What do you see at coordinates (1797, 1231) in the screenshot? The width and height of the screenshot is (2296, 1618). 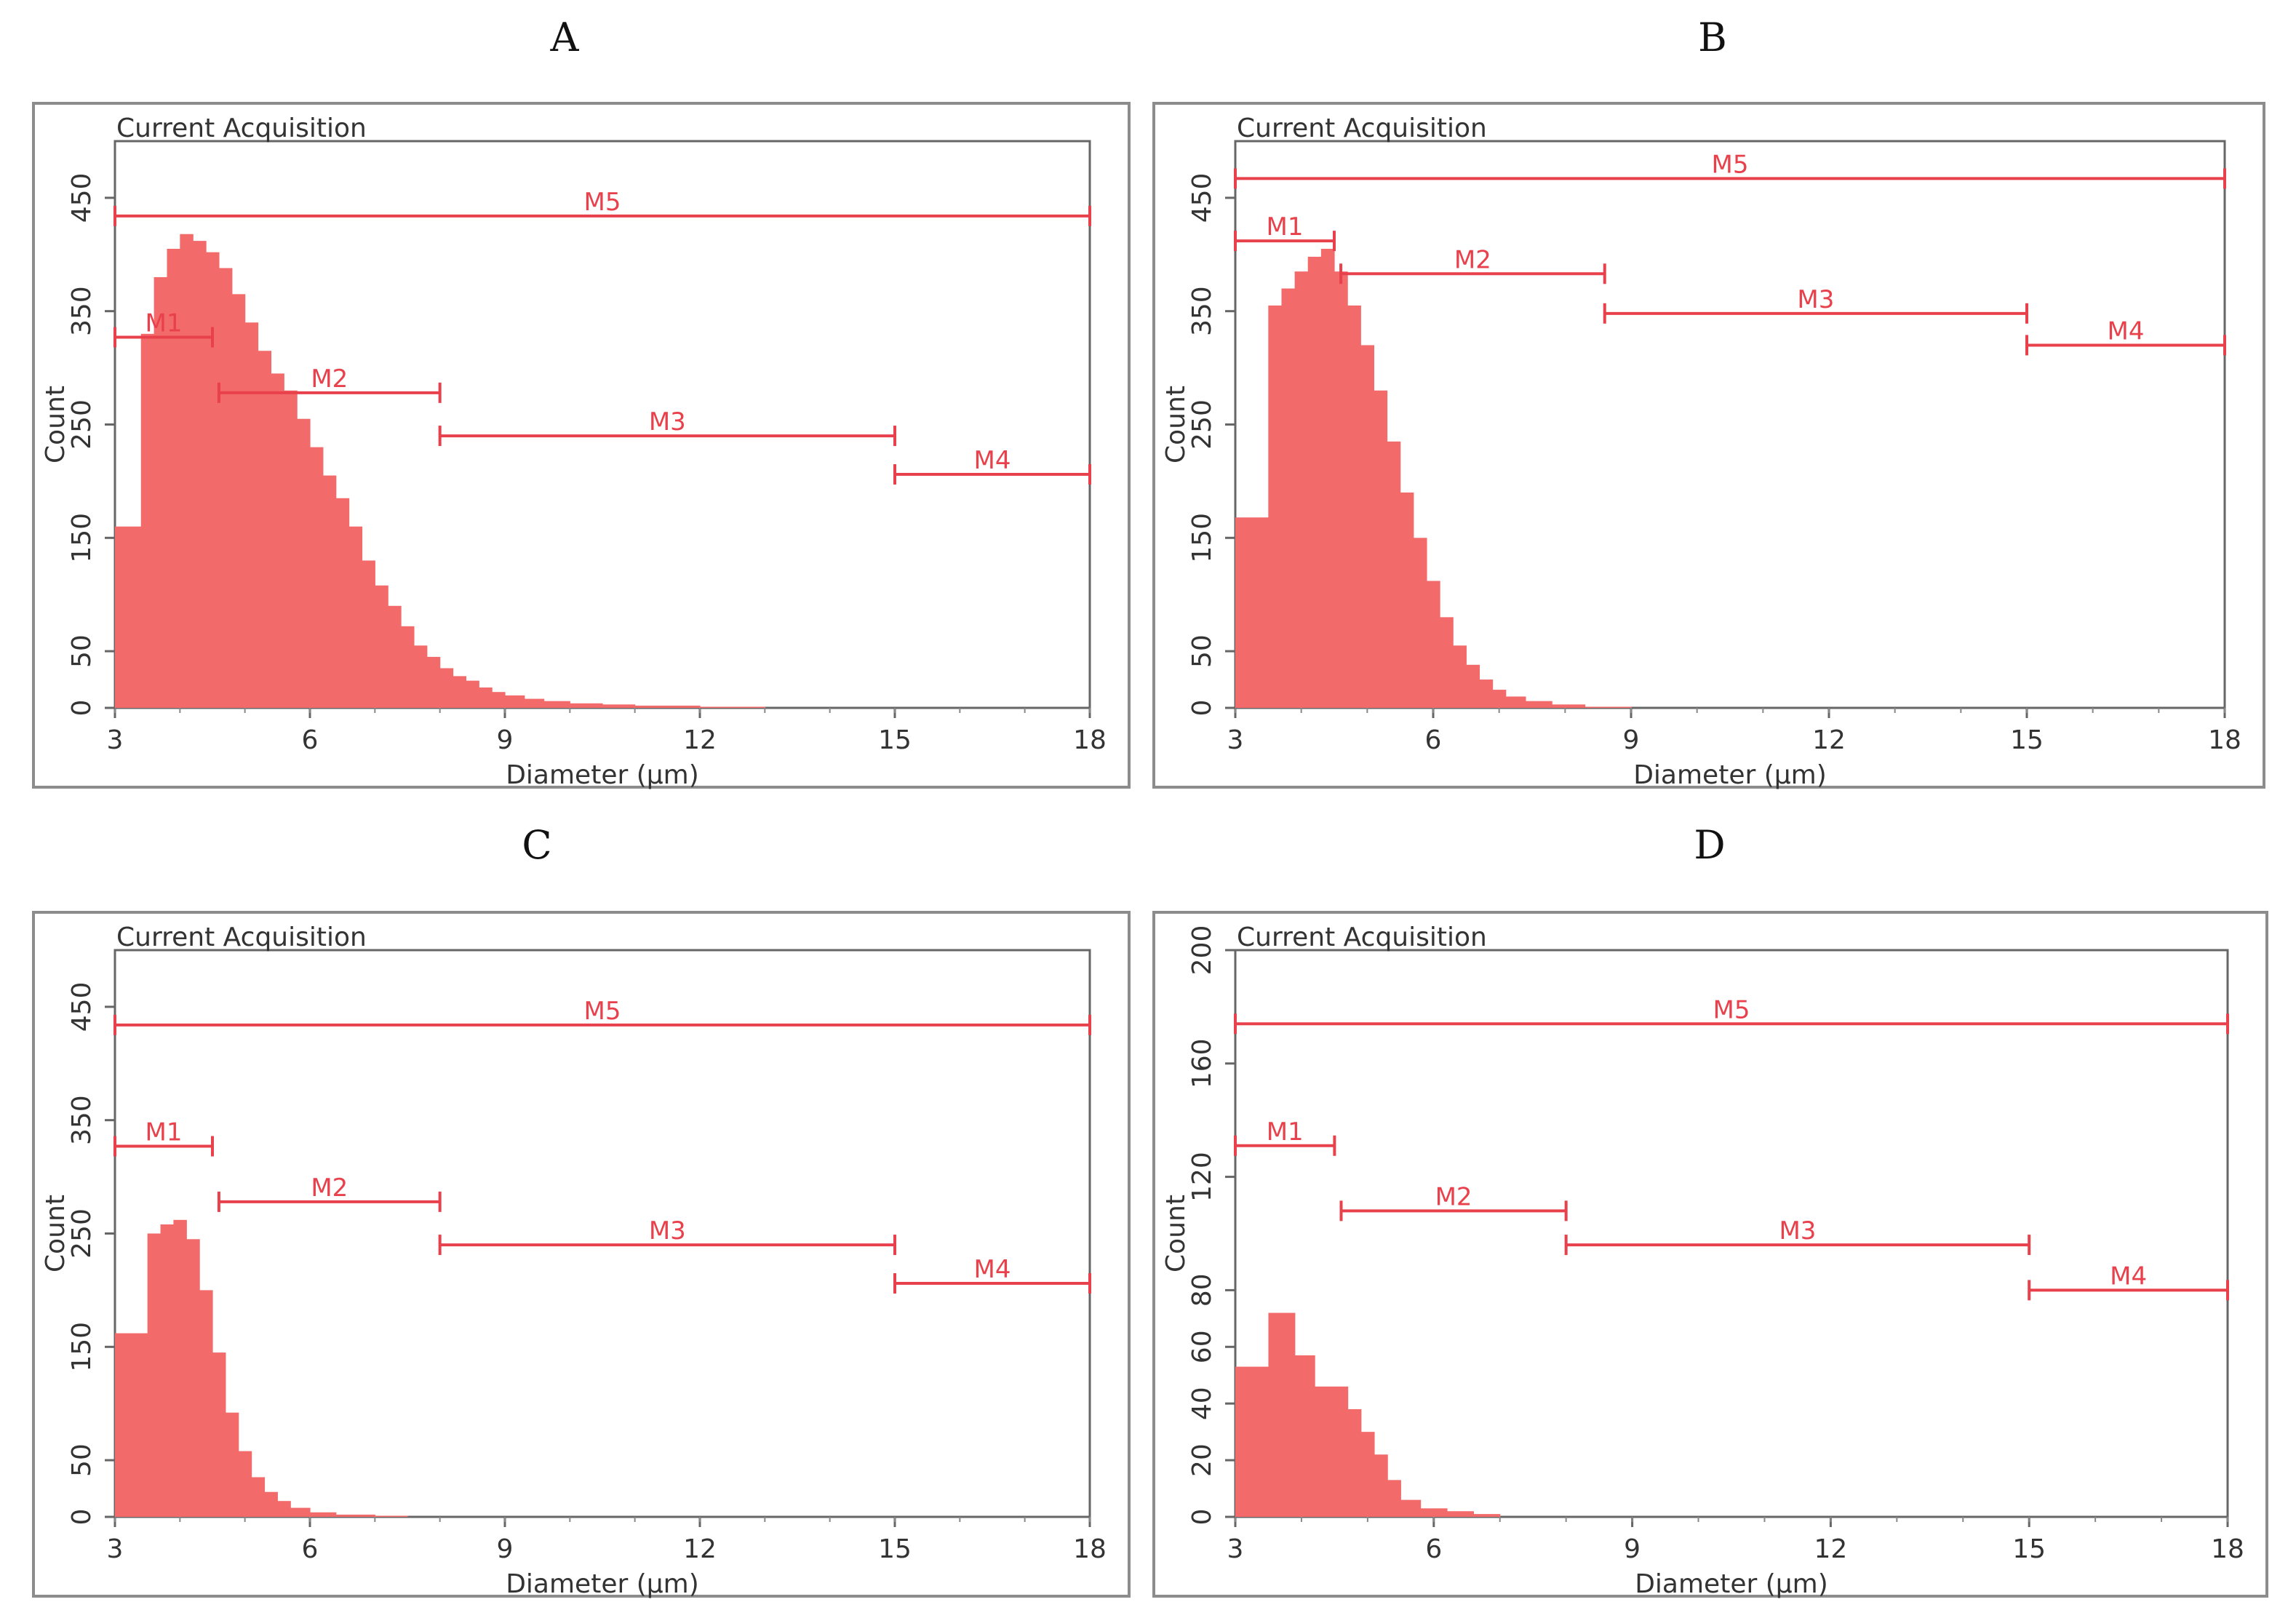 I see `marker-label: M3` at bounding box center [1797, 1231].